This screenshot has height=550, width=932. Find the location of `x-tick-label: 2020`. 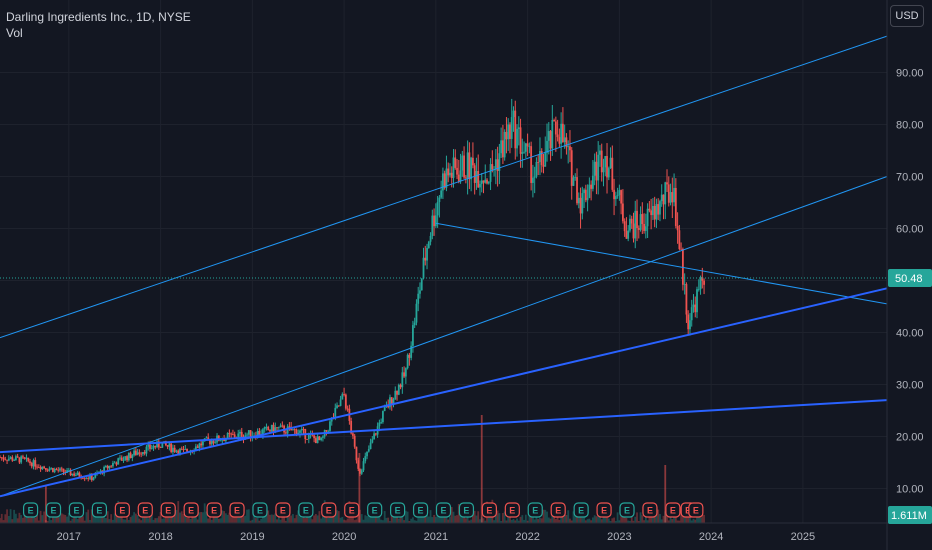

x-tick-label: 2020 is located at coordinates (344, 537).